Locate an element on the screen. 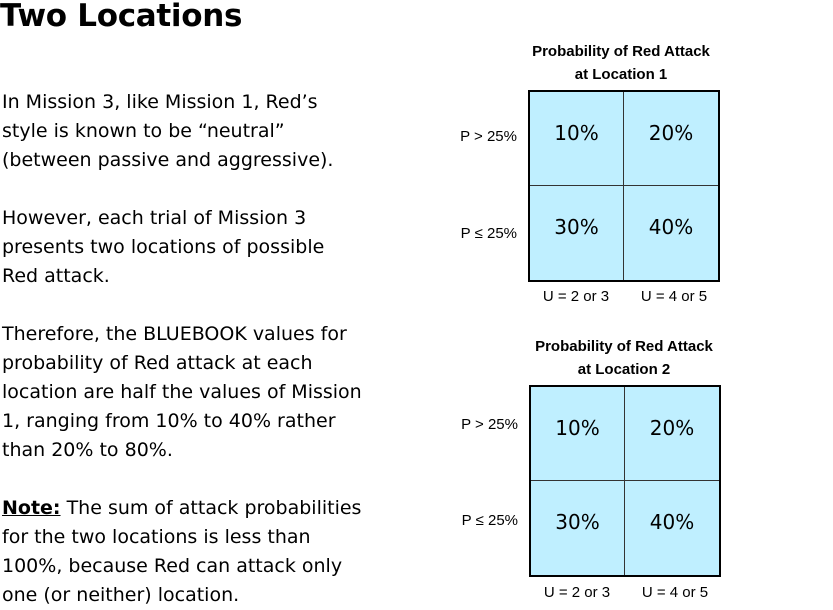 This screenshot has height=610, width=833. table-title-location-2: Probability of Red Attack at Location 2 is located at coordinates (624, 358).